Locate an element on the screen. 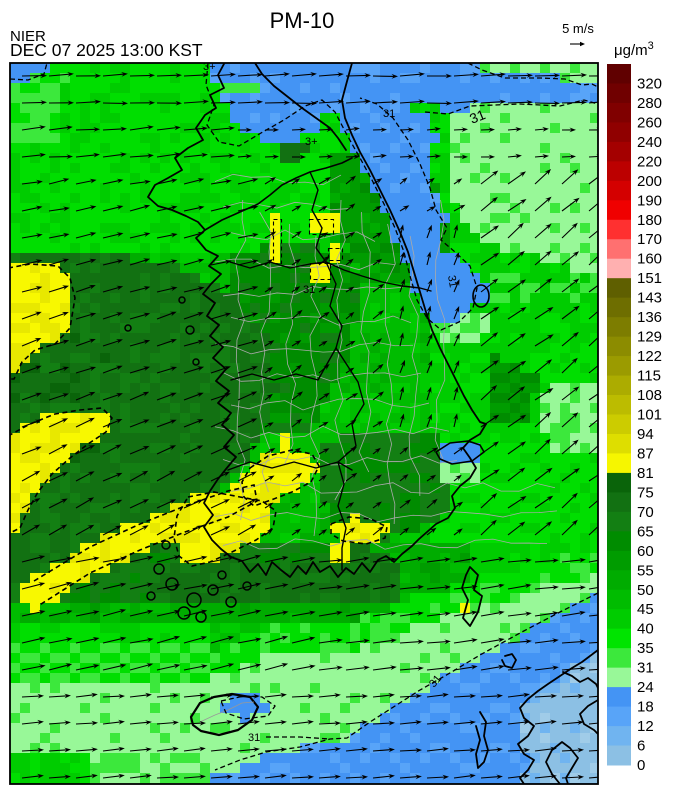 Image resolution: width=673 pixels, height=795 pixels. svg-text: 190 is located at coordinates (649, 200).